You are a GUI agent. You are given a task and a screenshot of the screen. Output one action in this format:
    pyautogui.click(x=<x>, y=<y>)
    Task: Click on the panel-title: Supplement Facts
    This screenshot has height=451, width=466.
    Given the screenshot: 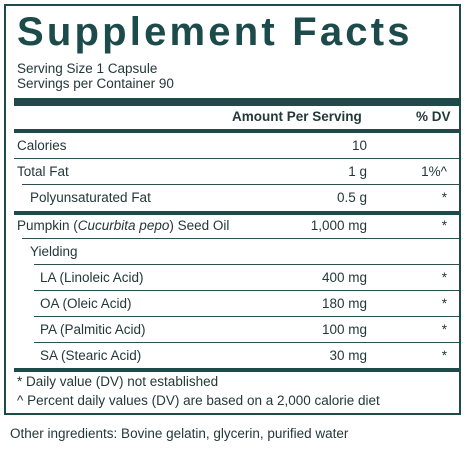 What is the action you would take?
    pyautogui.click(x=215, y=32)
    